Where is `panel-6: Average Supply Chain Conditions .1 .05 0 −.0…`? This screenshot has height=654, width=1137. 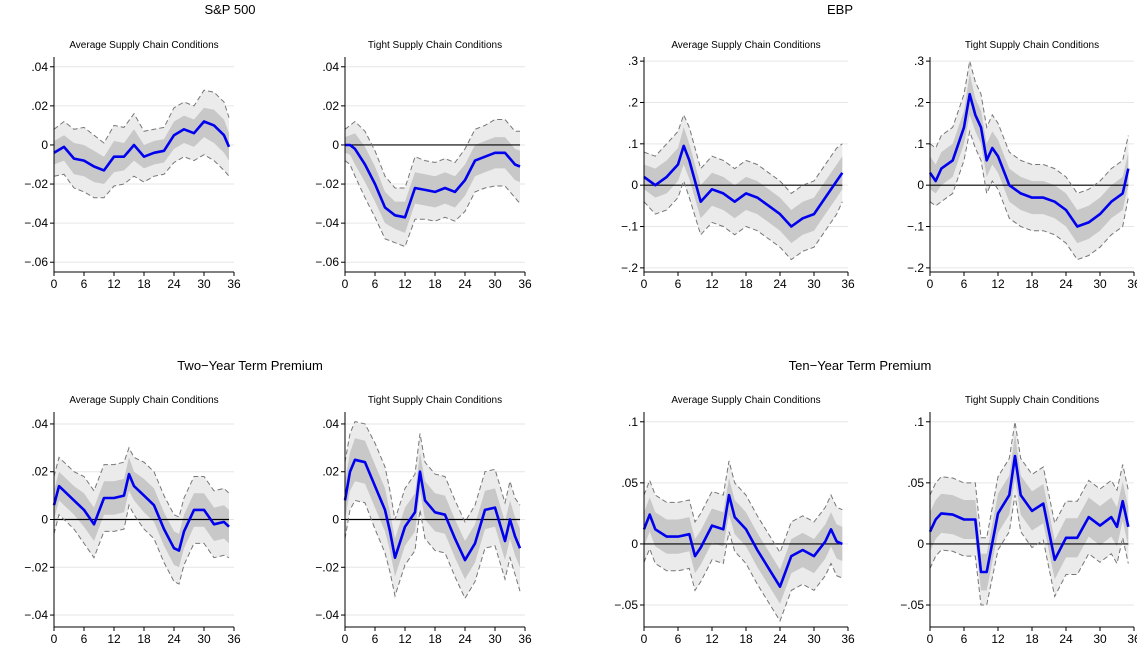
panel-6: Average Supply Chain Conditions .1 .05 0 −.0… is located at coordinates (734, 520).